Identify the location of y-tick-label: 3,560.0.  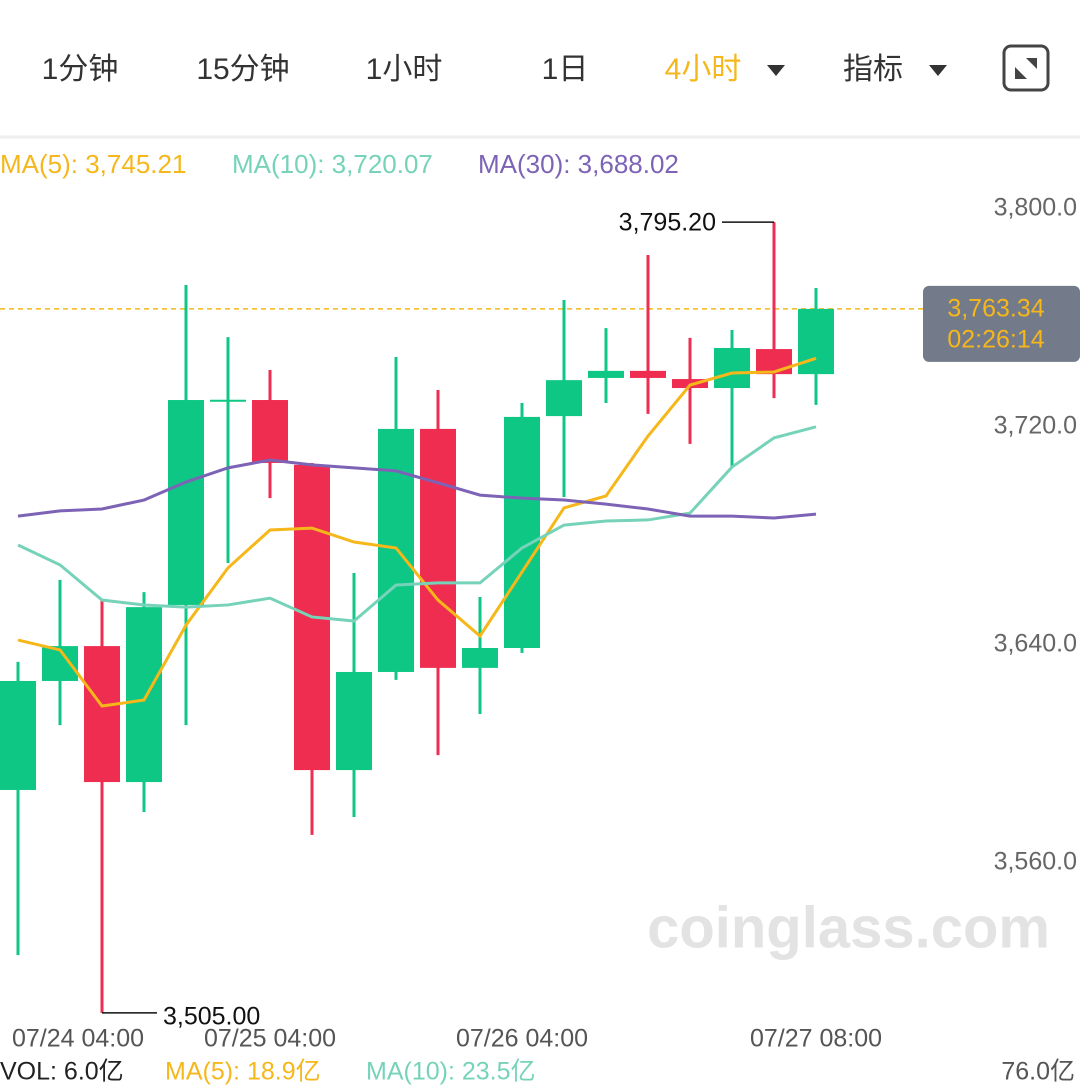
(1035, 862).